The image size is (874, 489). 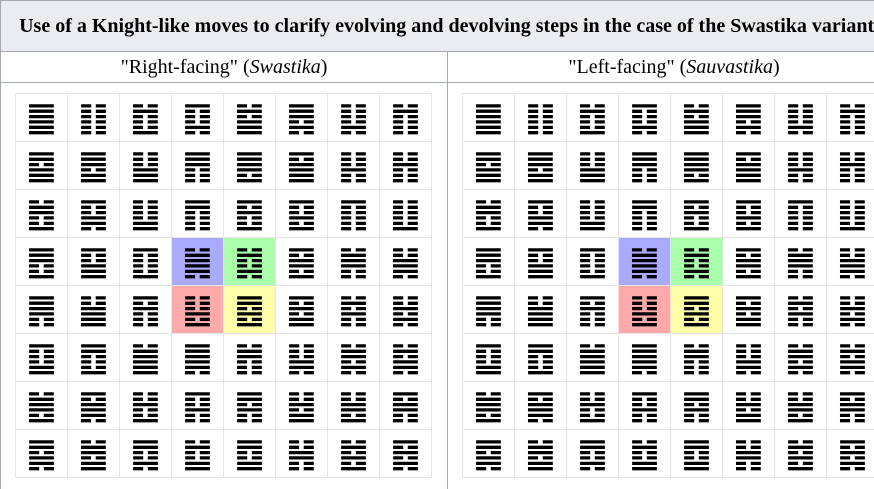 I want to click on hexagram-cell: ䷺, so click(x=145, y=453).